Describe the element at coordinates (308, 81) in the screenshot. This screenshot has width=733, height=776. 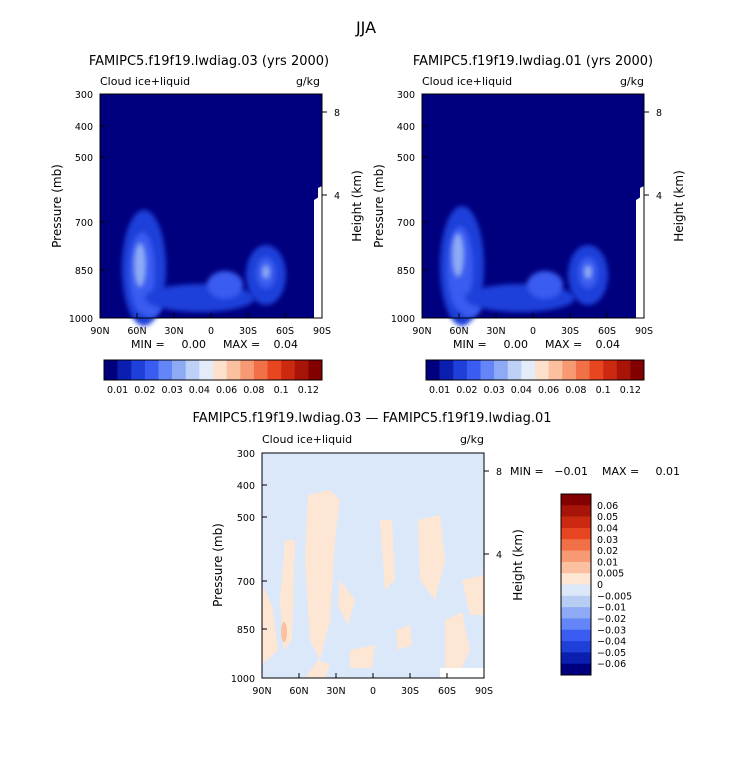
I see `panel-left-units: g/kg` at that location.